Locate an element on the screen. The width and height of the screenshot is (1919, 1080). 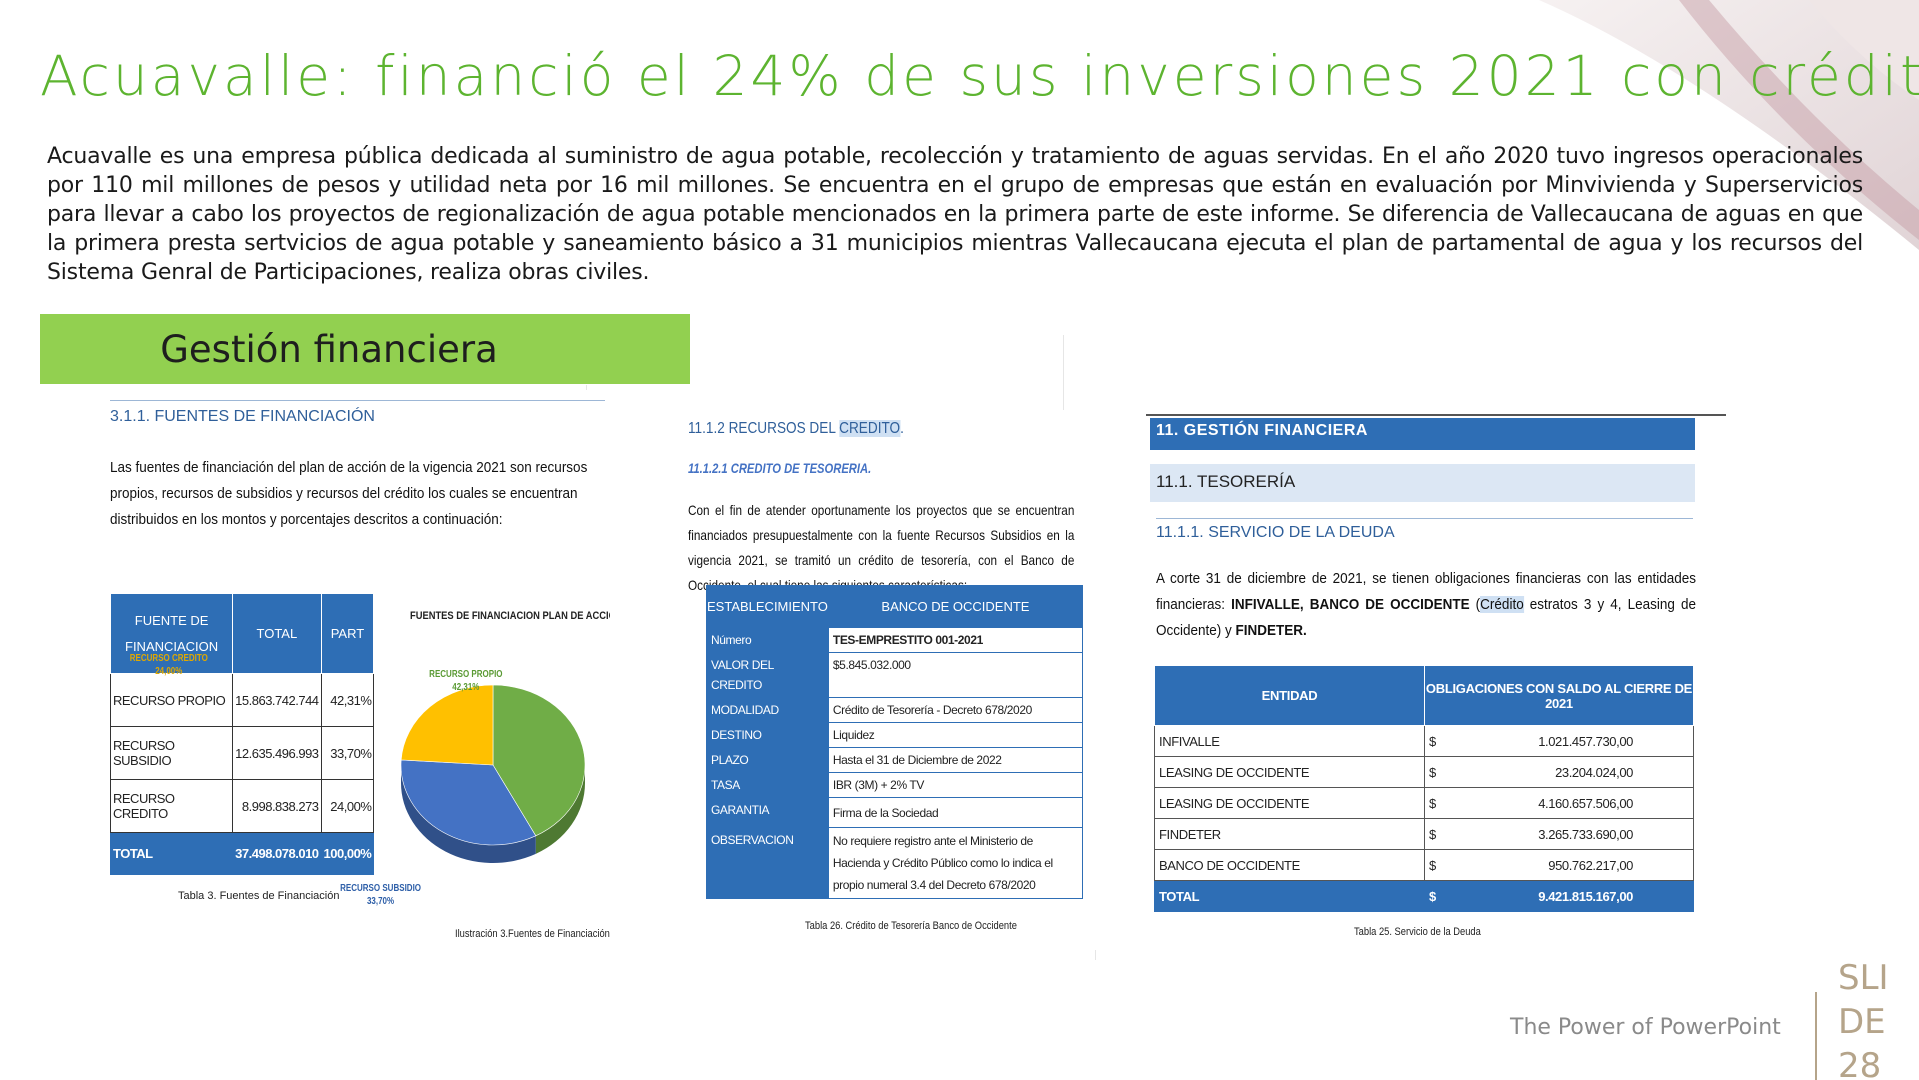
cell-part: 24,00% is located at coordinates (347, 806).